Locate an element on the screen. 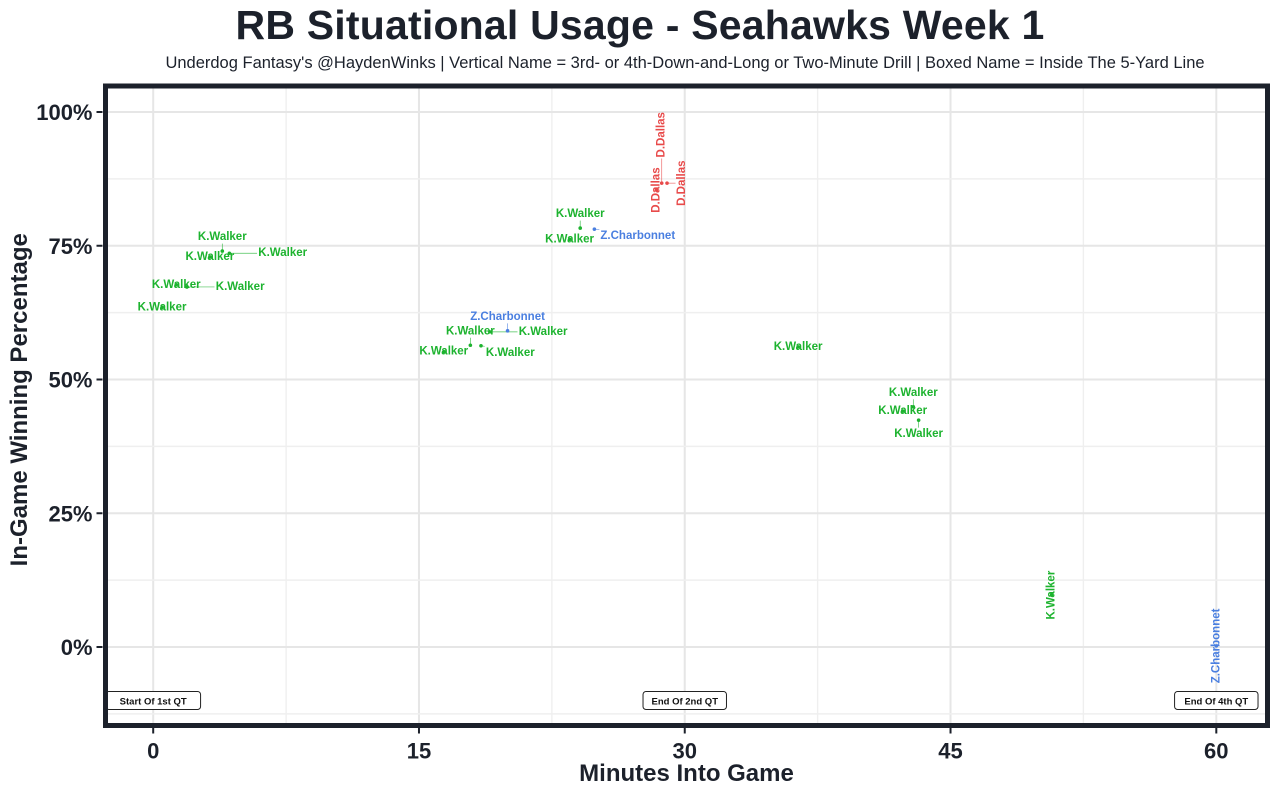  x-axis-title: Minutes Into Game is located at coordinates (686, 773).